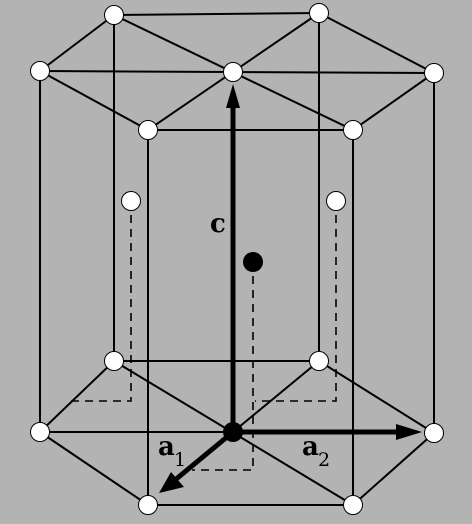 This screenshot has width=472, height=524. I want to click on c-label: c, so click(218, 224).